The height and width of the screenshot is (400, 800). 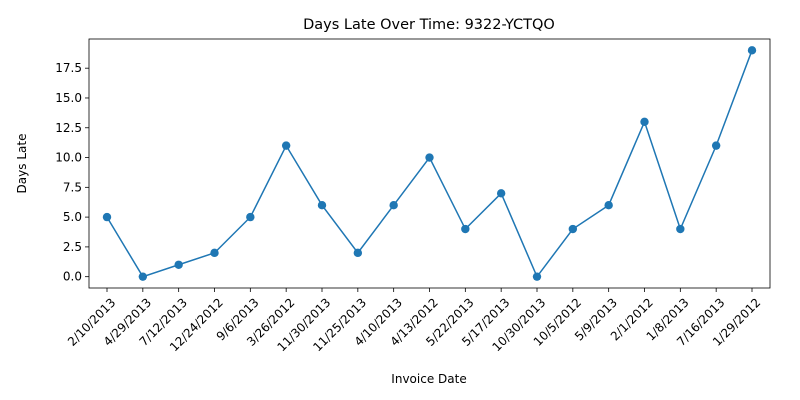 What do you see at coordinates (72, 217) in the screenshot?
I see `y-tick-label: 5.0` at bounding box center [72, 217].